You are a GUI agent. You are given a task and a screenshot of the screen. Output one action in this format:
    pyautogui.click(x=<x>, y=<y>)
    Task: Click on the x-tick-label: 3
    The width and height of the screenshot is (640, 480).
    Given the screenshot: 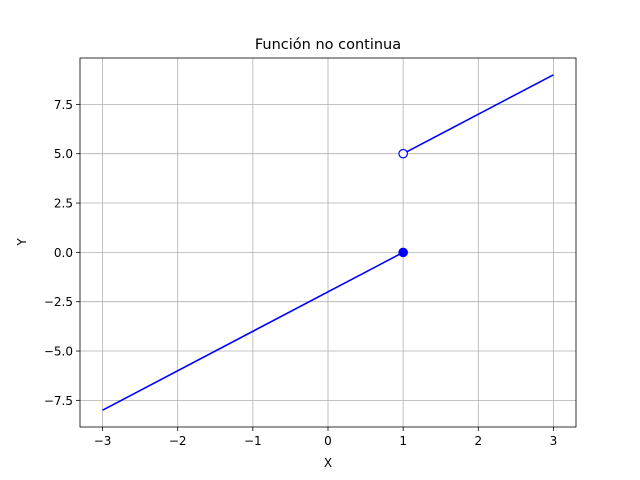 What is the action you would take?
    pyautogui.click(x=554, y=441)
    